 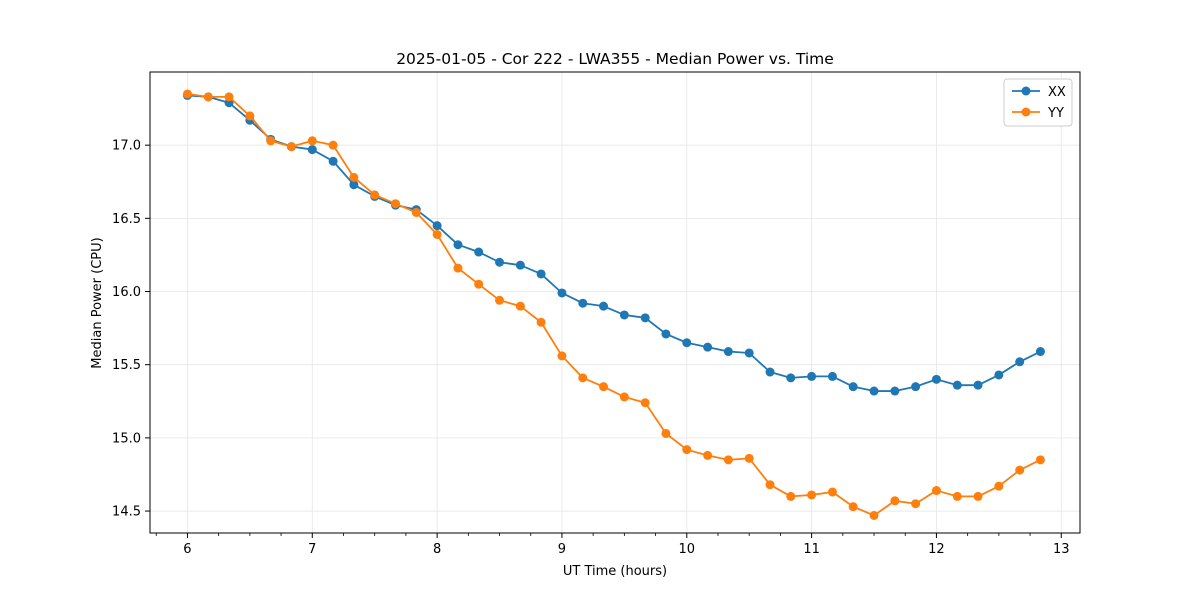 What do you see at coordinates (126, 292) in the screenshot?
I see `y-tick-label: 16.0` at bounding box center [126, 292].